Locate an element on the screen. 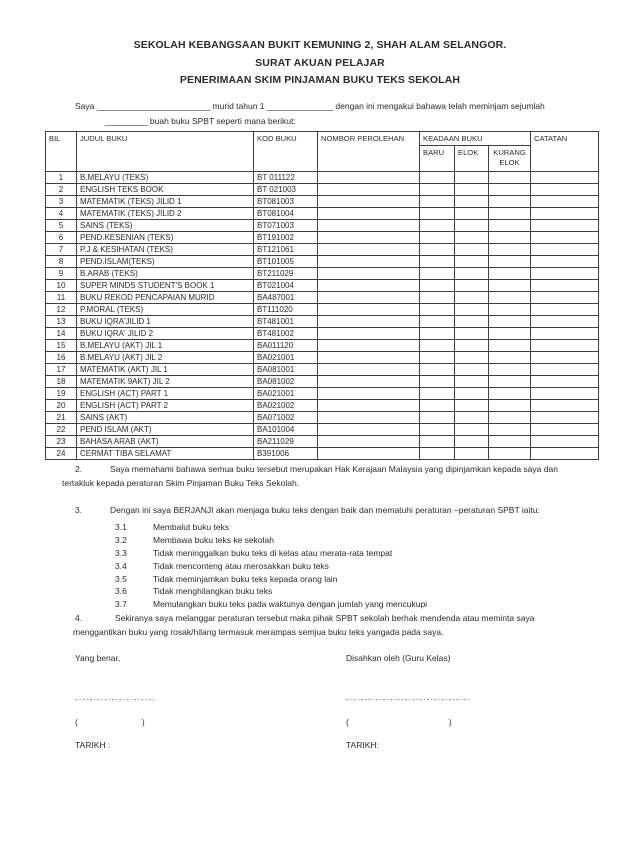  table-row: 19 ENGLISH (ACT) PART 1 BA021001 is located at coordinates (322, 393).